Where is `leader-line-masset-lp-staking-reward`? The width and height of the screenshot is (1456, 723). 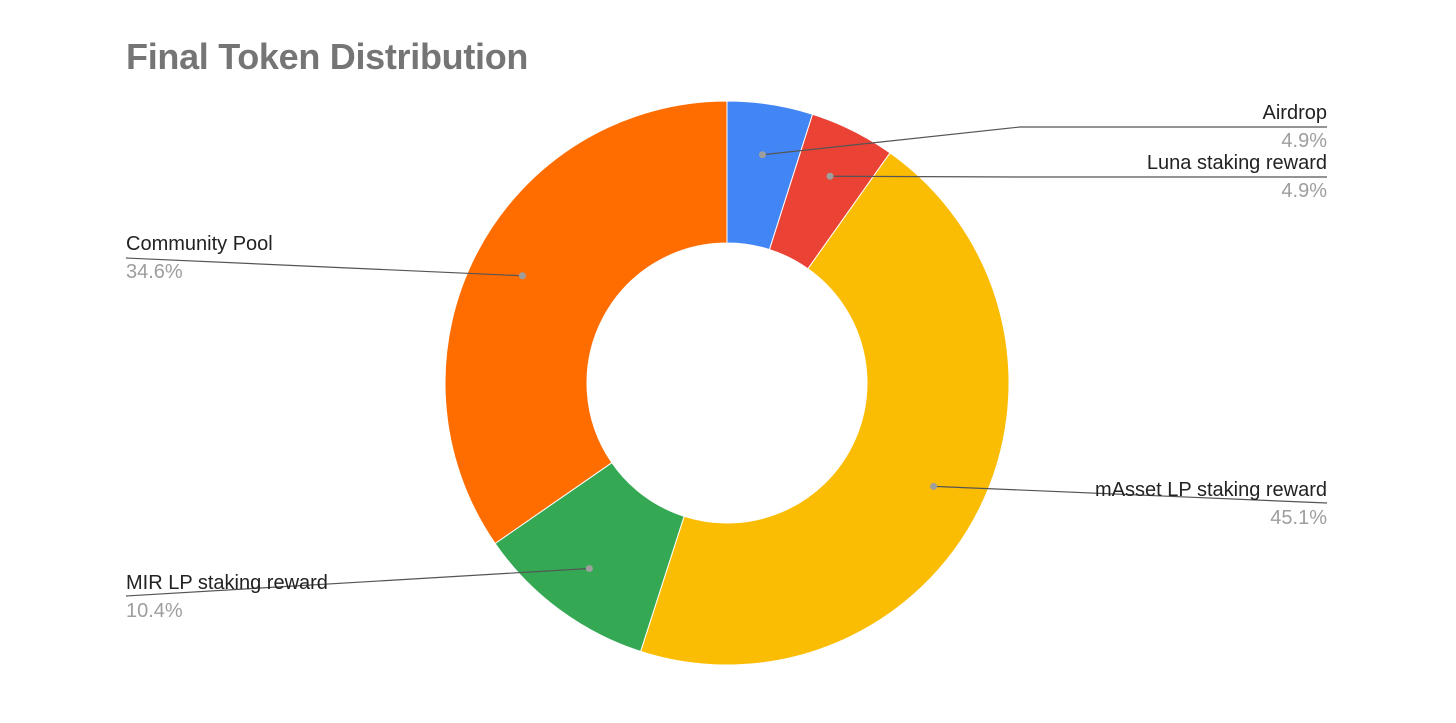 leader-line-masset-lp-staking-reward is located at coordinates (1130, 494).